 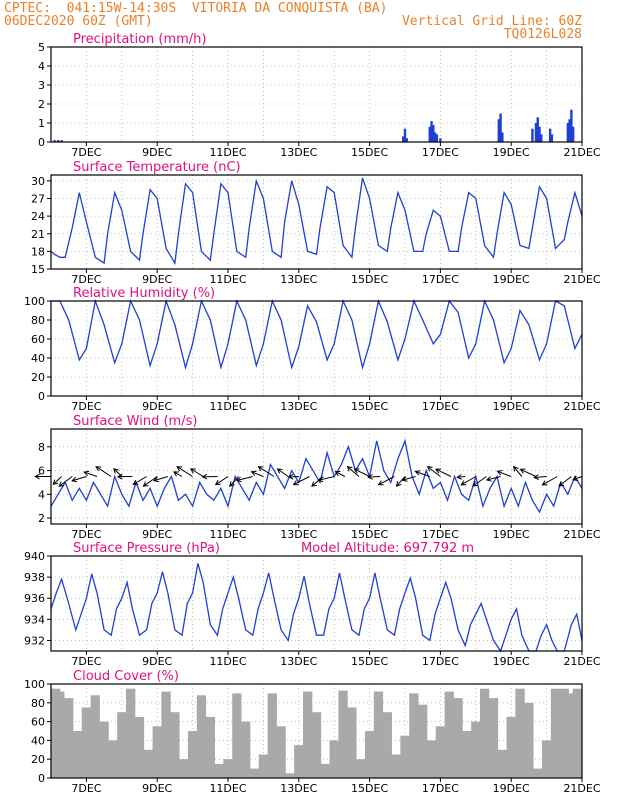 I want to click on y-tick-label: 60, so click(x=38, y=339).